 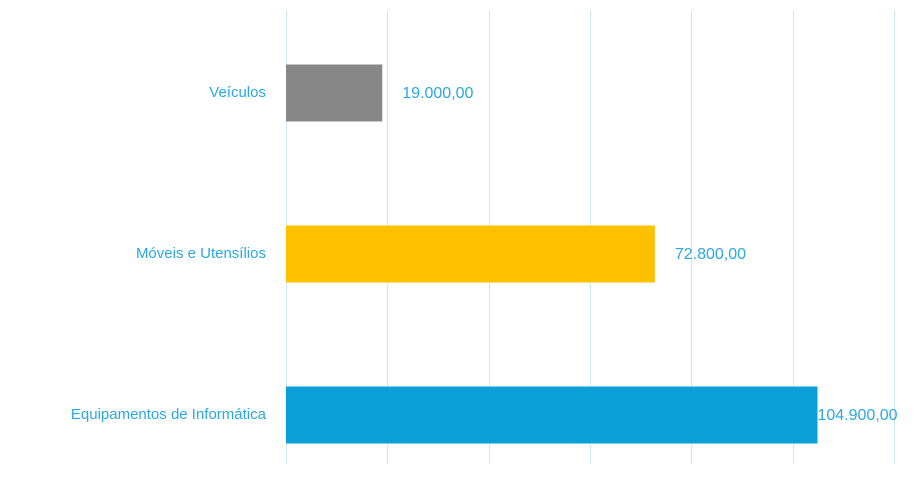 What do you see at coordinates (237, 92) in the screenshot?
I see `category-label-0: Veículos` at bounding box center [237, 92].